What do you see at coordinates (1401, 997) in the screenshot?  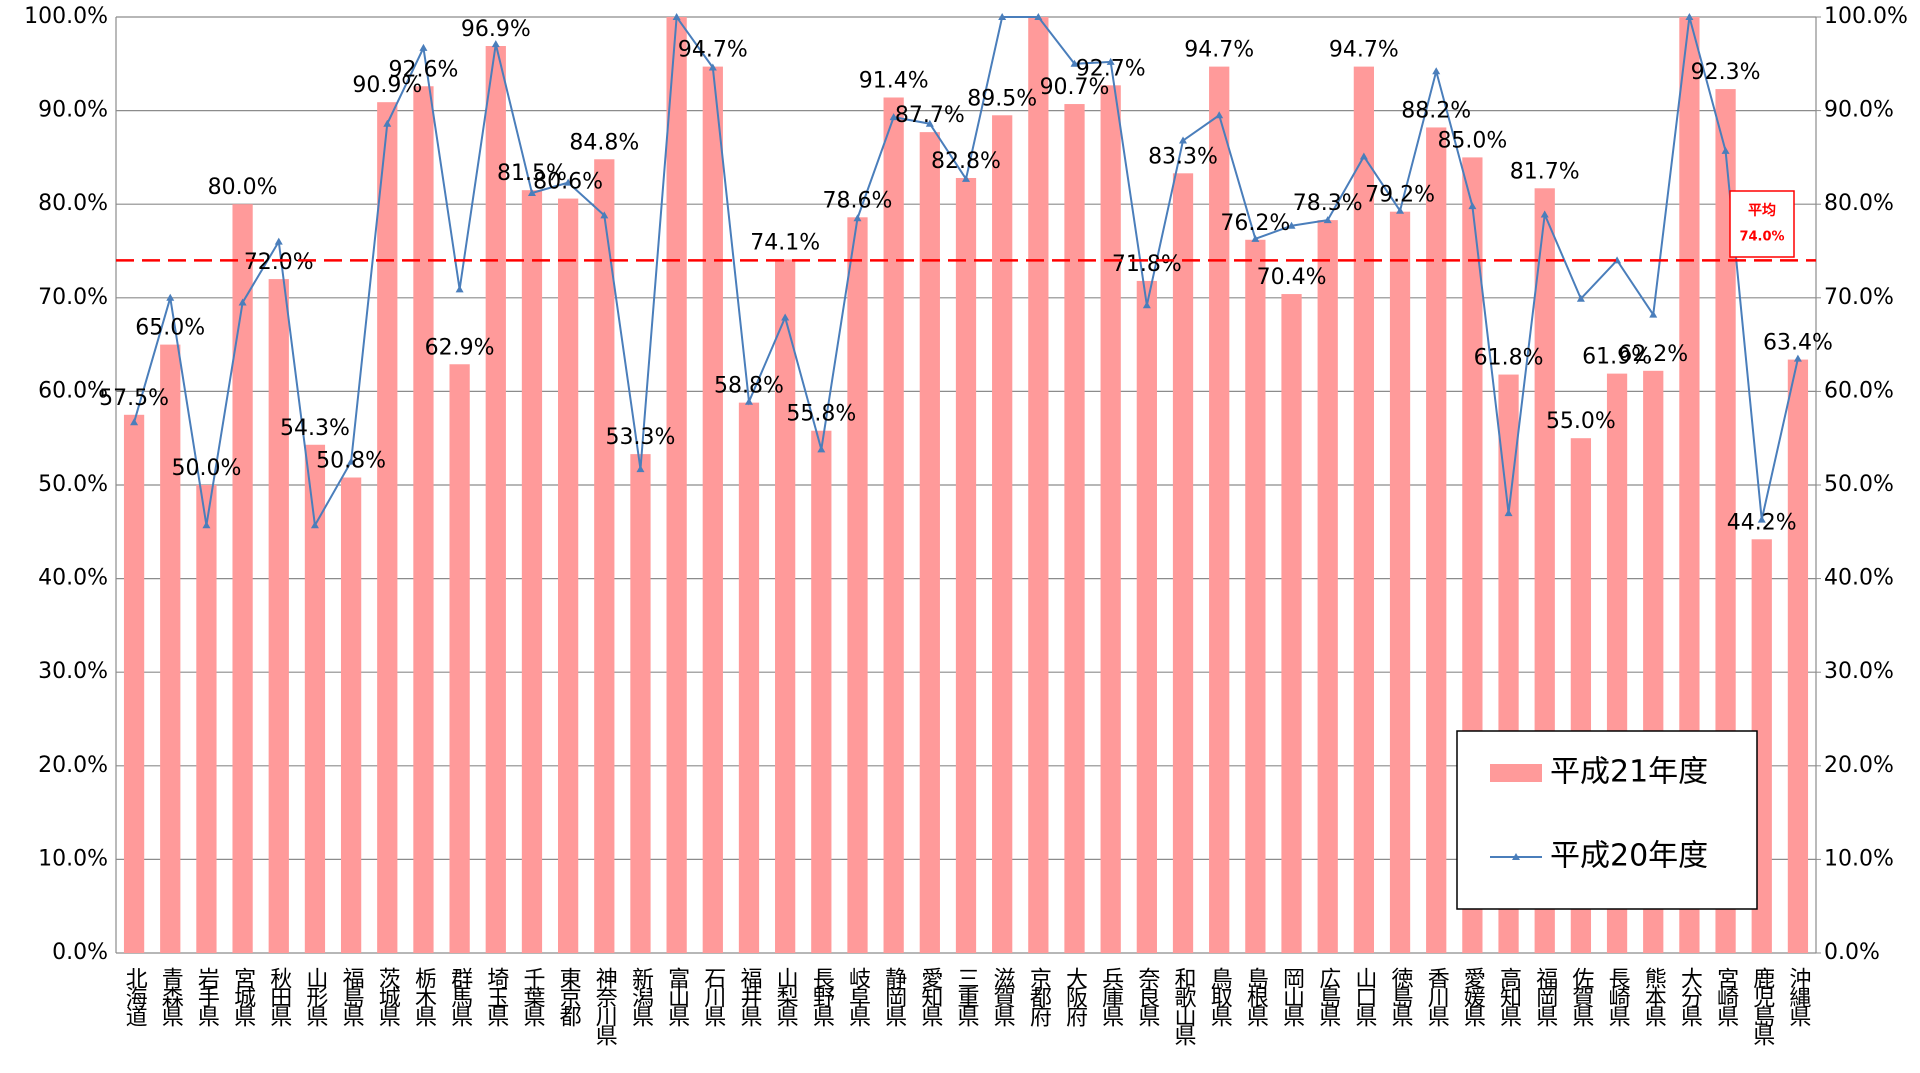 I see `x-tick-label: 徳島県` at bounding box center [1401, 997].